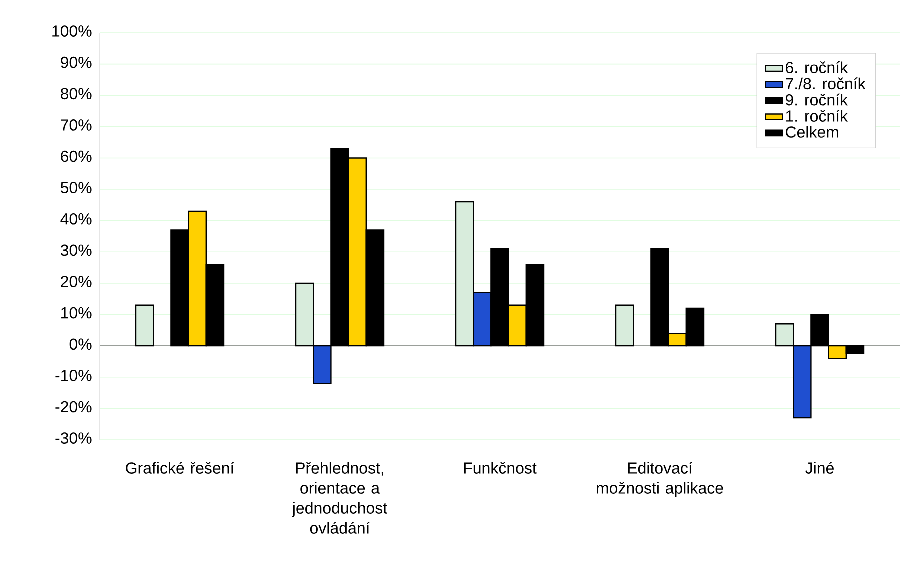 The height and width of the screenshot is (585, 901). Describe the element at coordinates (74, 407) in the screenshot. I see `y-tick-label: -20%` at that location.